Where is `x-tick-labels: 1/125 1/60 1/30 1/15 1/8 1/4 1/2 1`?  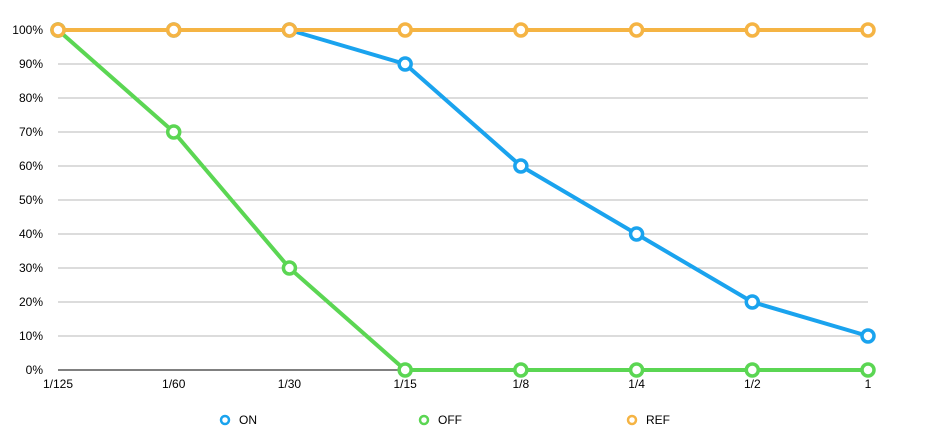 x-tick-labels: 1/125 1/60 1/30 1/15 1/8 1/4 1/2 1 is located at coordinates (457, 384).